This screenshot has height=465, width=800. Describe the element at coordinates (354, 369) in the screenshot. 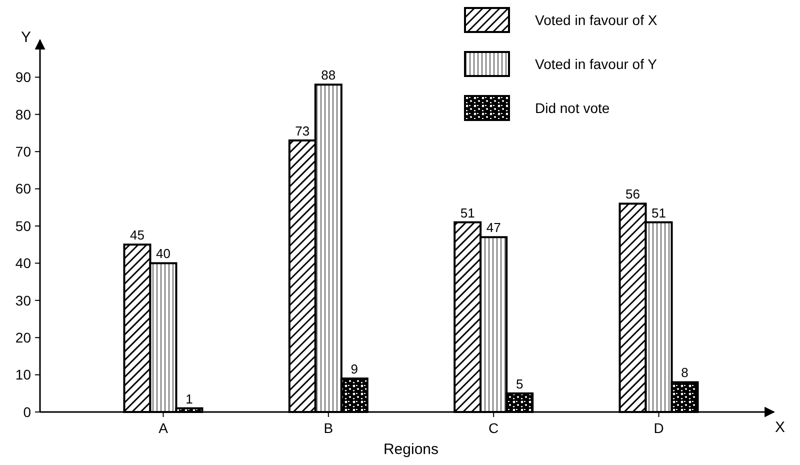

I see `data-label: 9` at that location.